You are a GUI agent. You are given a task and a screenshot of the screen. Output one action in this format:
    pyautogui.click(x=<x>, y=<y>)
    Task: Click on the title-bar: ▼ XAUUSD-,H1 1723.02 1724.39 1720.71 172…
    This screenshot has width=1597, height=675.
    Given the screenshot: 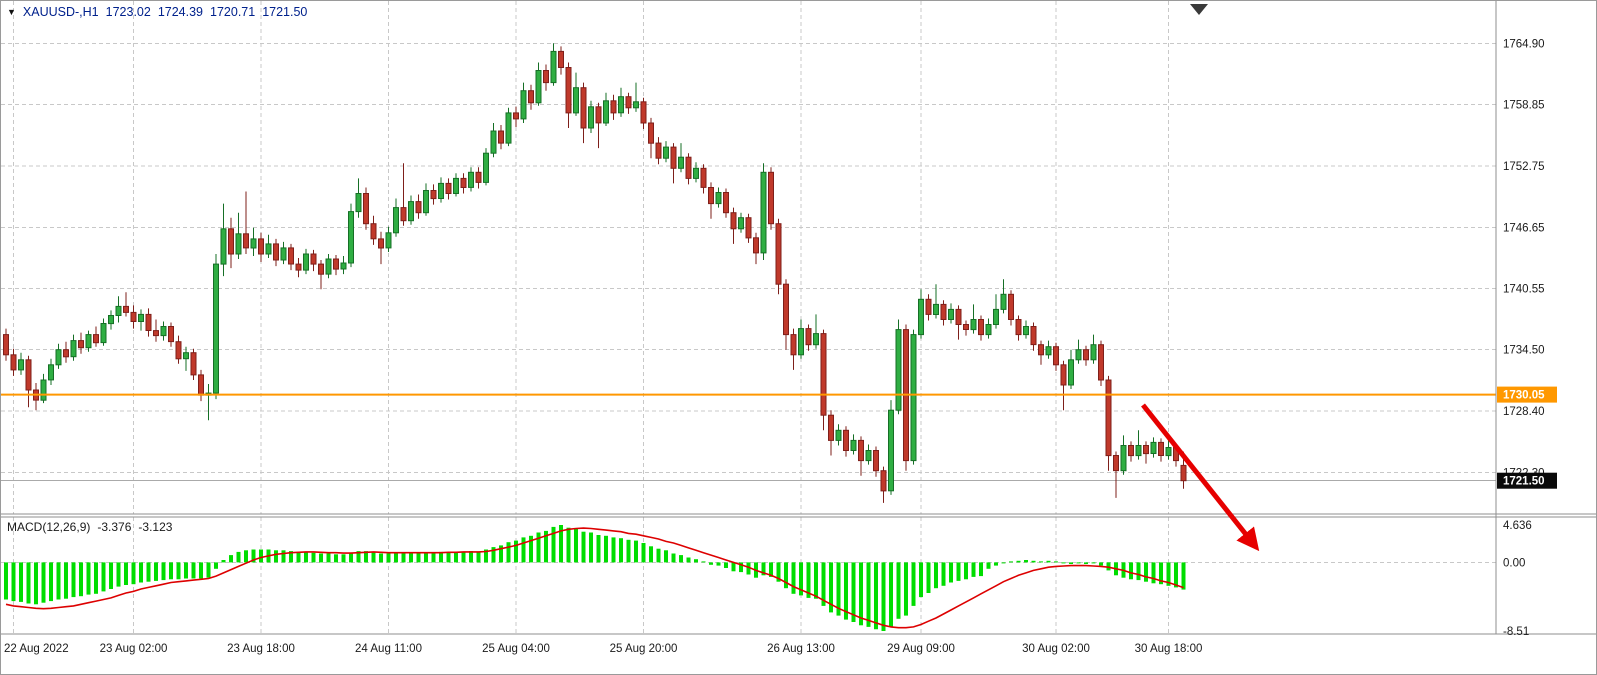 What is the action you would take?
    pyautogui.click(x=157, y=12)
    